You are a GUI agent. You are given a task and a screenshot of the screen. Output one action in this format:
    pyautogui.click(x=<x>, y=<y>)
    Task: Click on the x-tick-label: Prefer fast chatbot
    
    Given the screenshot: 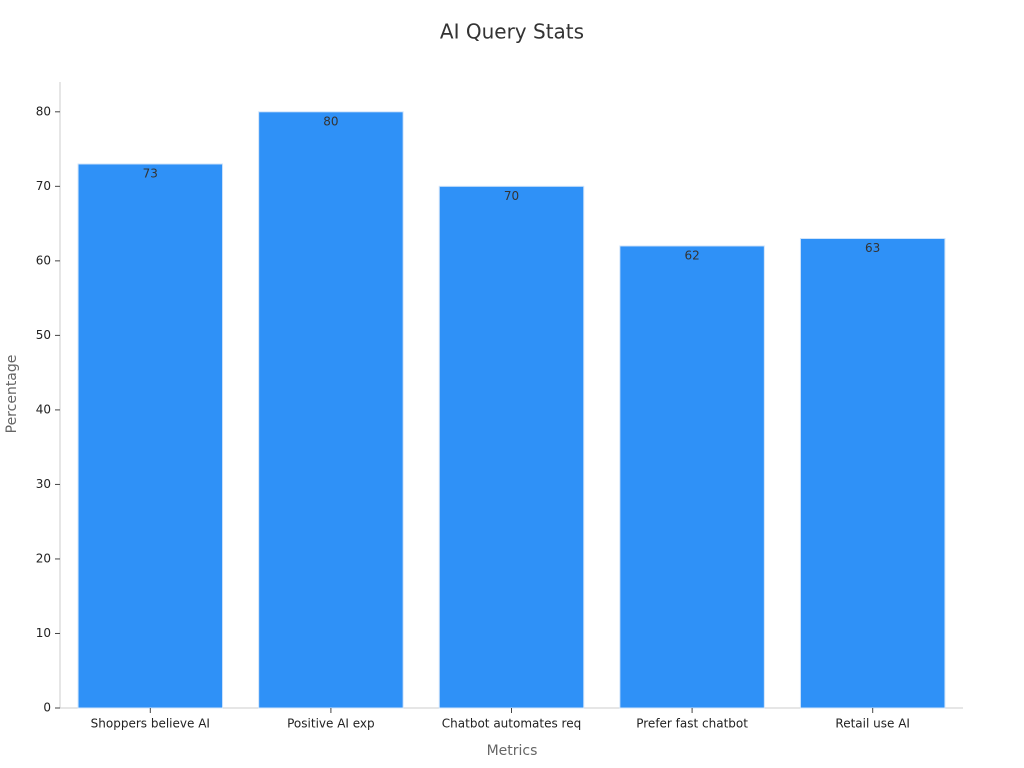 What is the action you would take?
    pyautogui.click(x=692, y=724)
    